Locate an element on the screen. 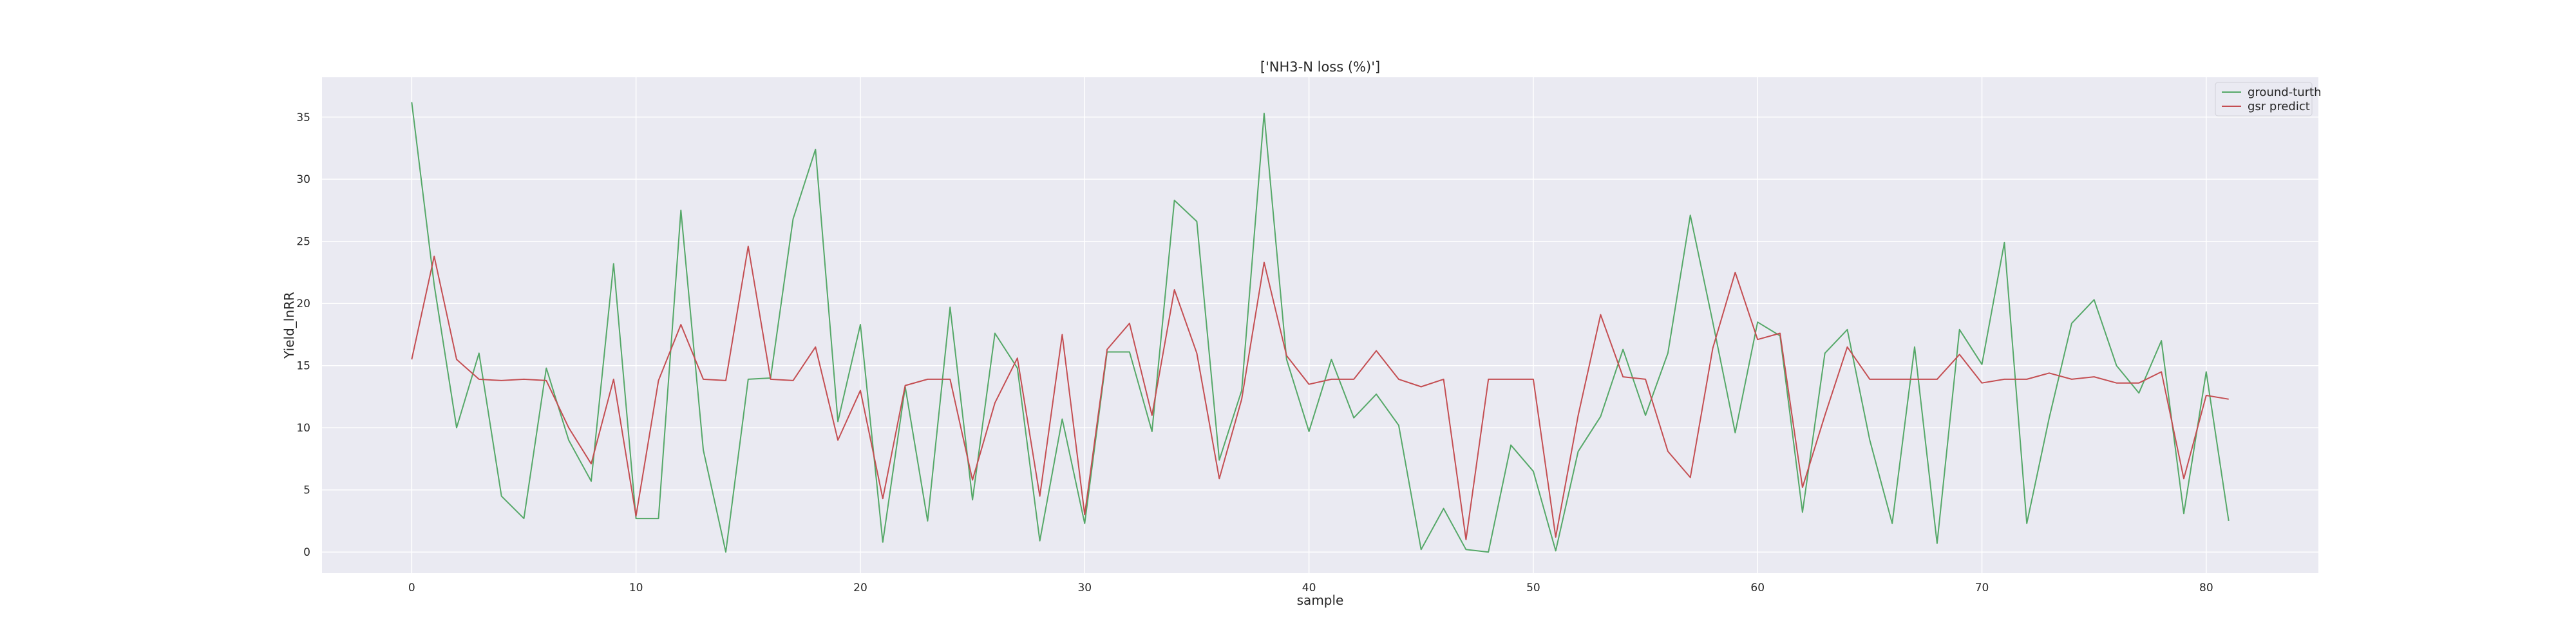  y-axis-label: Yield_lnRR is located at coordinates (289, 326).